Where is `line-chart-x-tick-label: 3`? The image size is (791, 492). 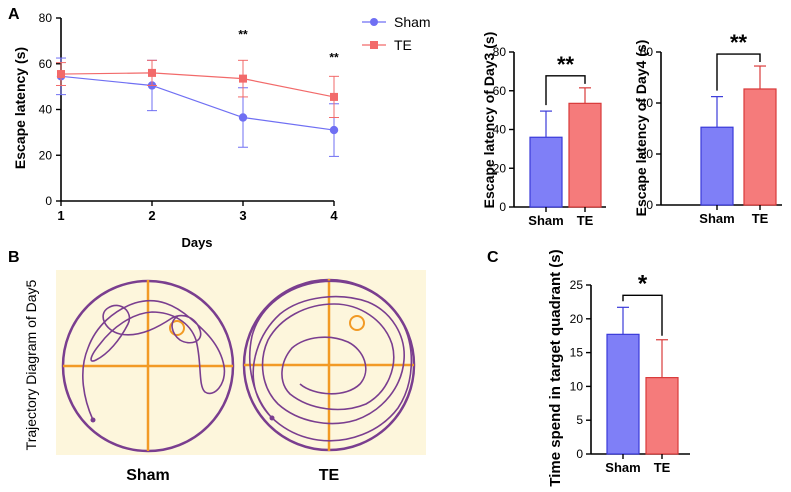 line-chart-x-tick-label: 3 is located at coordinates (242, 215).